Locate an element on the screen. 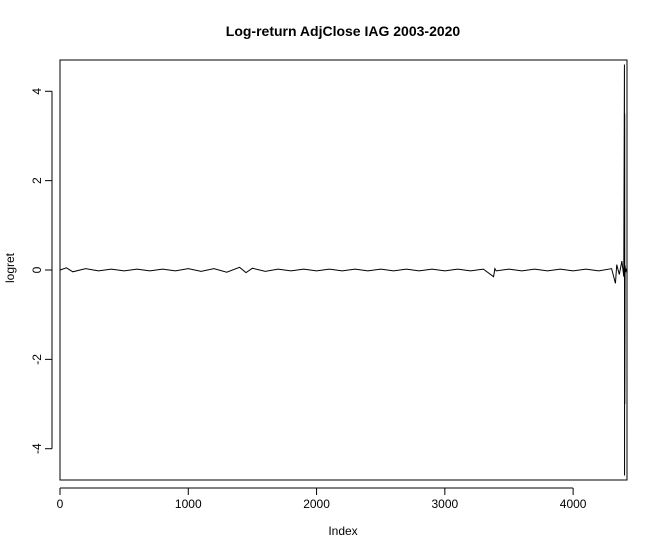 The image size is (658, 553). x-tick-label: 4000 is located at coordinates (573, 504).